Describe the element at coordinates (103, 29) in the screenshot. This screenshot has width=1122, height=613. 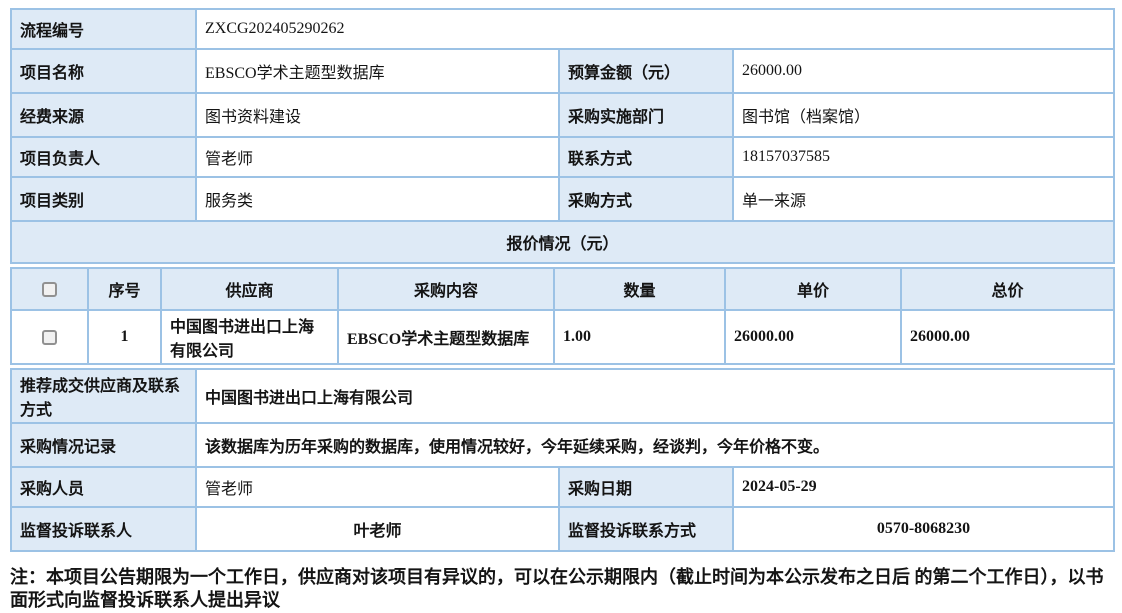
I see `process-no-label: 流程编号` at that location.